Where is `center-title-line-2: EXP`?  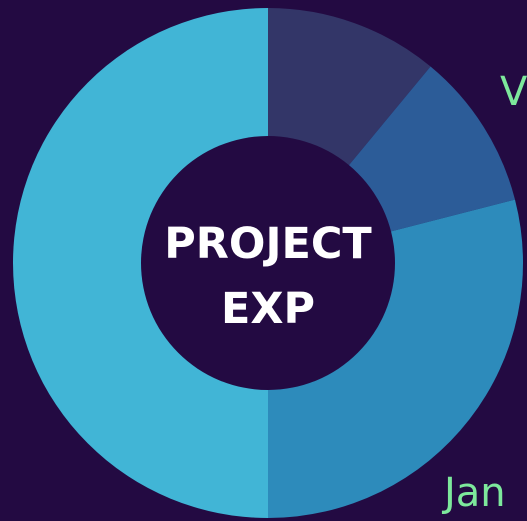 center-title-line-2: EXP is located at coordinates (268, 309).